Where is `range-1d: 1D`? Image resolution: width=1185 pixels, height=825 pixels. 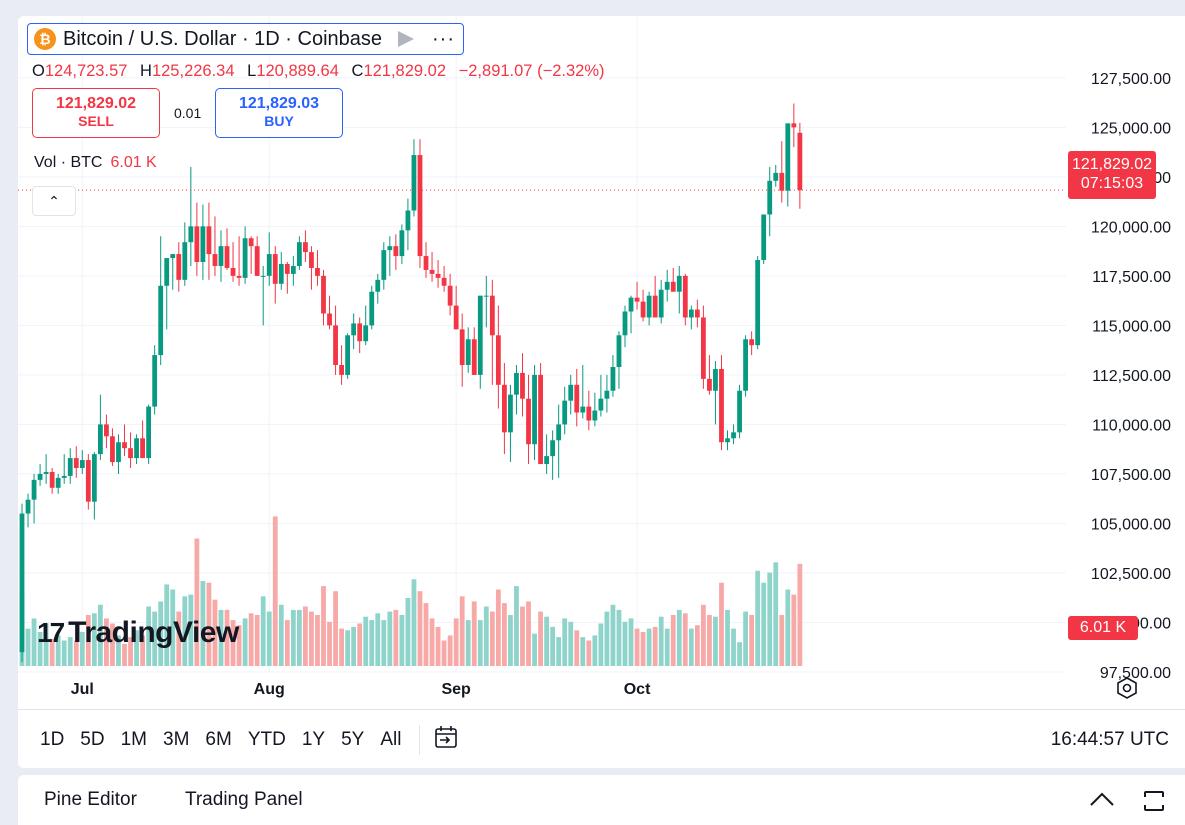 range-1d: 1D is located at coordinates (52, 739).